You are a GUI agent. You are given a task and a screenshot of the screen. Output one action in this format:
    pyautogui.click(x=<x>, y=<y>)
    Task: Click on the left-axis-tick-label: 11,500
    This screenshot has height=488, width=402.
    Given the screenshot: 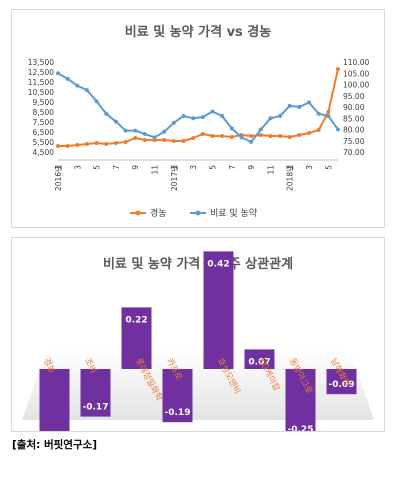 What is the action you would take?
    pyautogui.click(x=41, y=82)
    